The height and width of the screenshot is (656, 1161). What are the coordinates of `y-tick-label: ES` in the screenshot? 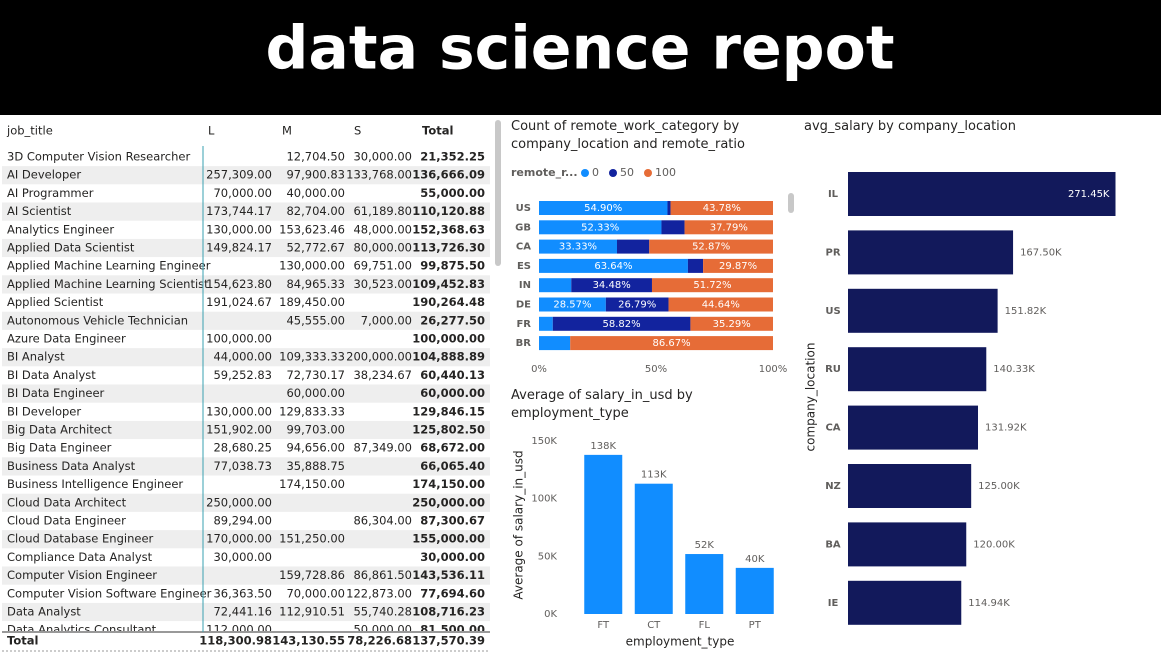 It's located at (524, 266).